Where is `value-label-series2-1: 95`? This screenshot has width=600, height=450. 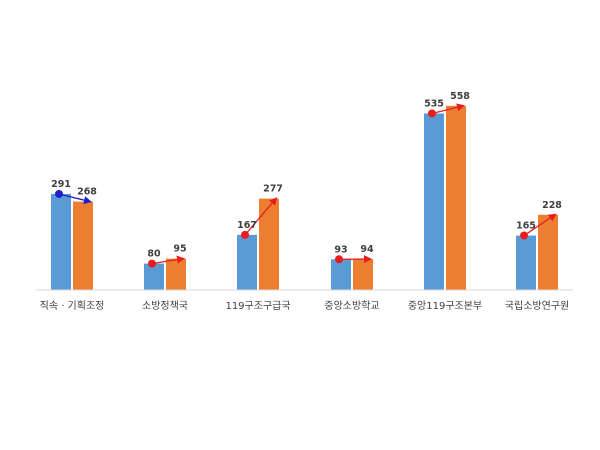 value-label-series2-1: 95 is located at coordinates (179, 249).